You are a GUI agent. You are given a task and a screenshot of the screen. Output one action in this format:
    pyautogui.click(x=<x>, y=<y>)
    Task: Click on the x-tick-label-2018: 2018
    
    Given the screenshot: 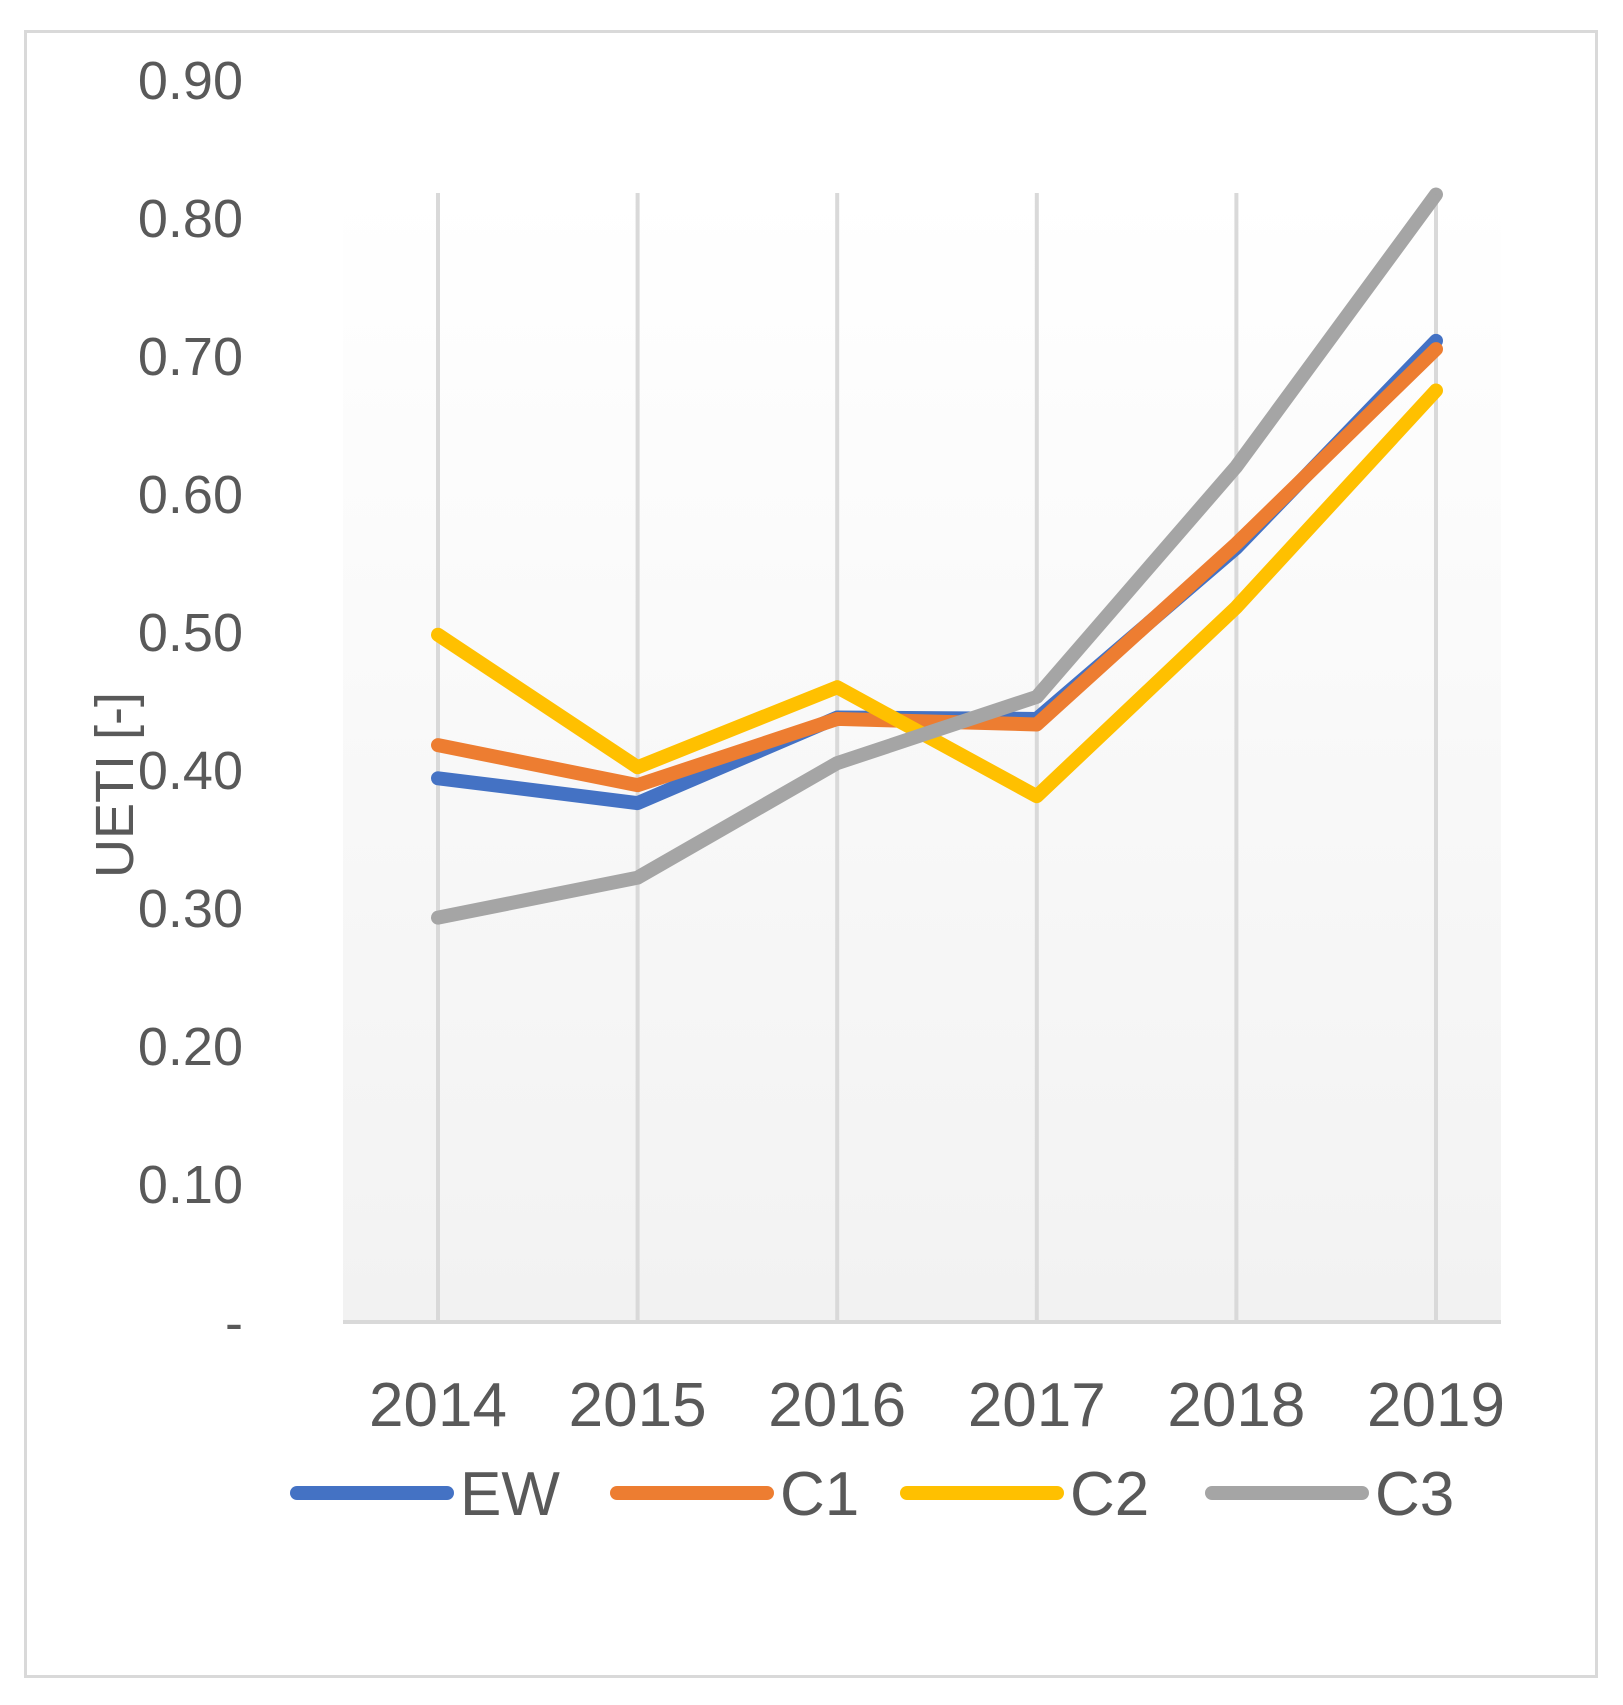 What is the action you would take?
    pyautogui.click(x=1236, y=1405)
    